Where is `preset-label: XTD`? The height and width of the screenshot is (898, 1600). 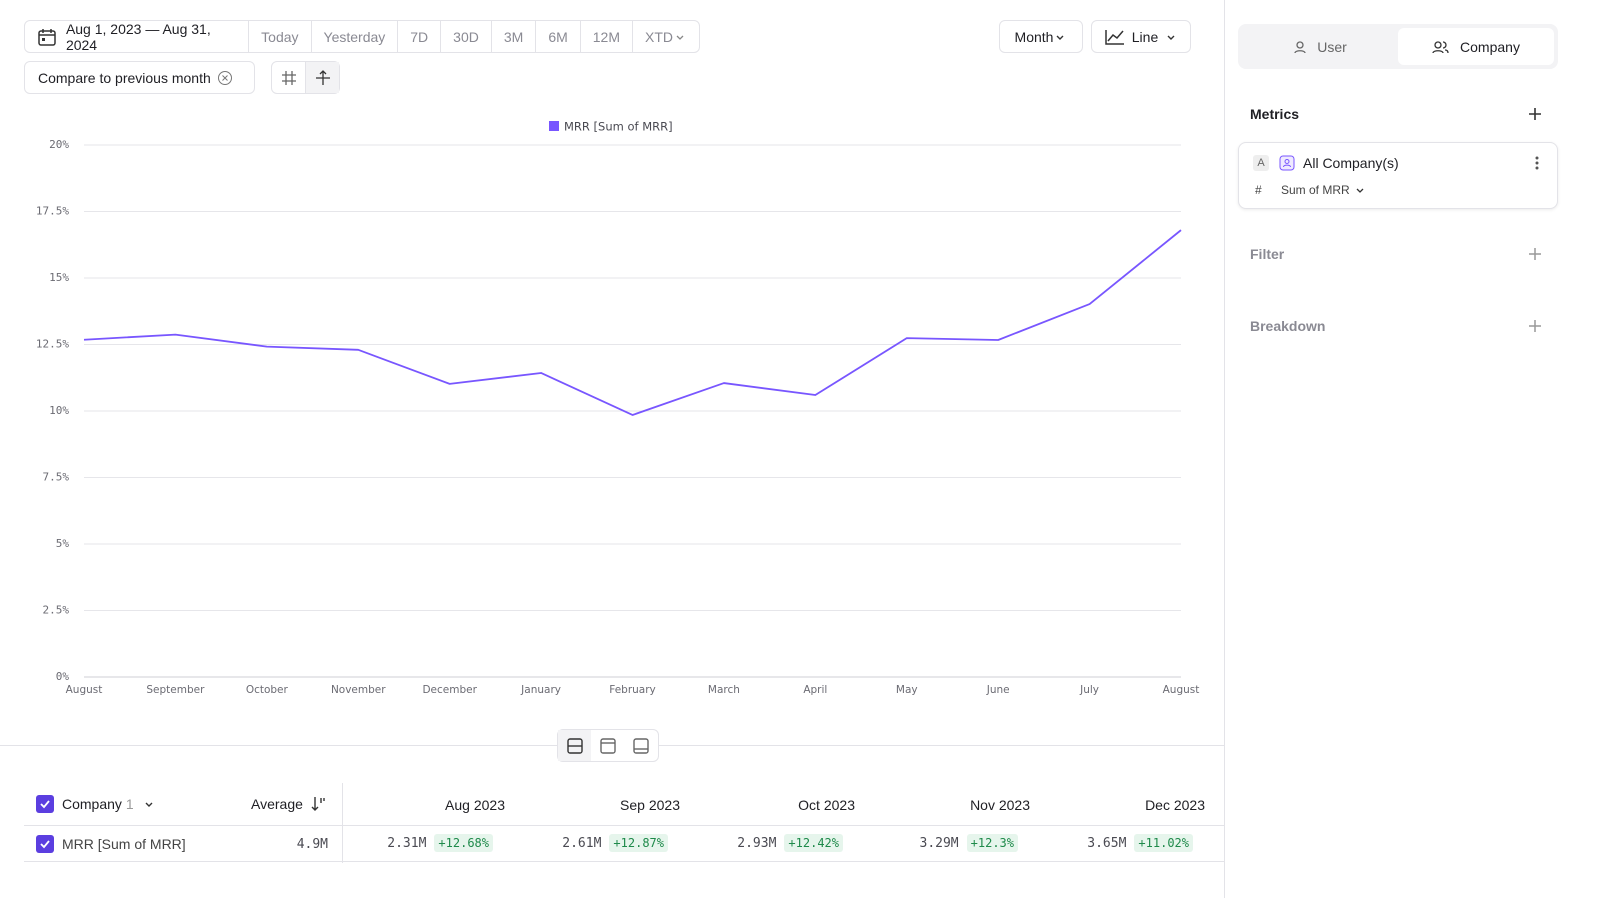 preset-label: XTD is located at coordinates (659, 36).